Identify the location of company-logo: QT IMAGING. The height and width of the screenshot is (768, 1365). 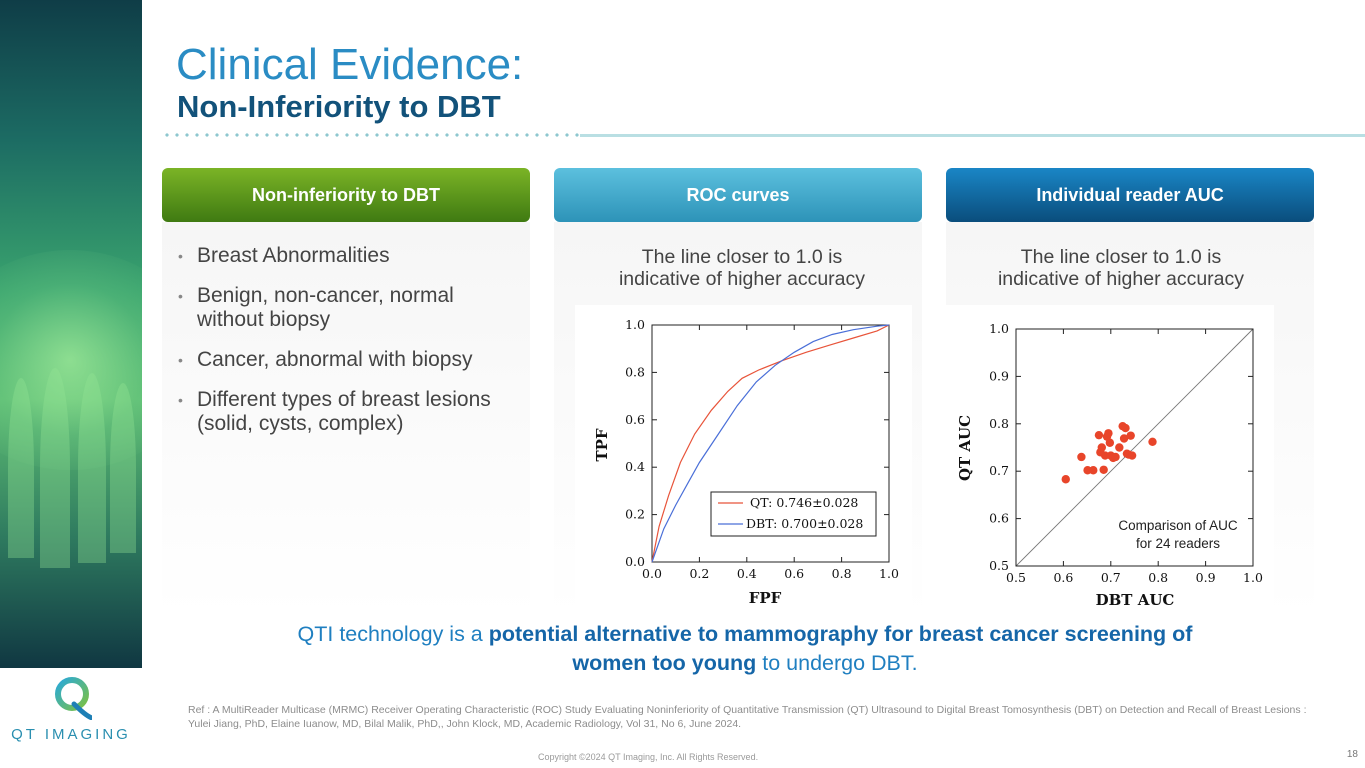
(71, 718).